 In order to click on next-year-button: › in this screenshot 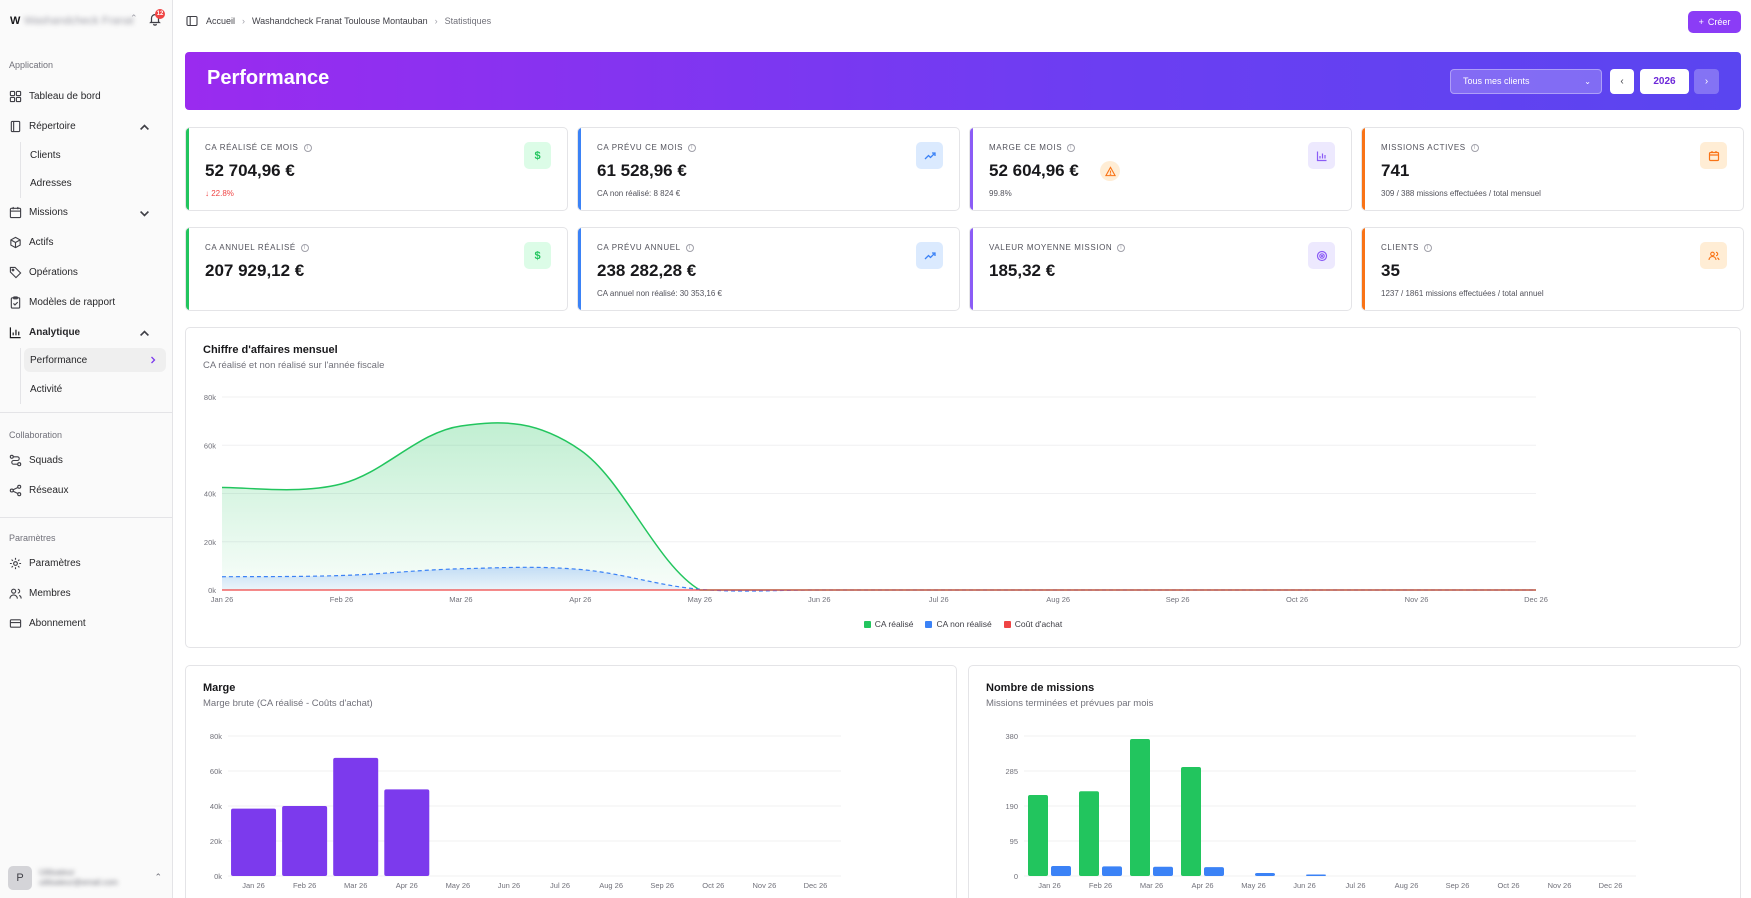, I will do `click(1706, 81)`.